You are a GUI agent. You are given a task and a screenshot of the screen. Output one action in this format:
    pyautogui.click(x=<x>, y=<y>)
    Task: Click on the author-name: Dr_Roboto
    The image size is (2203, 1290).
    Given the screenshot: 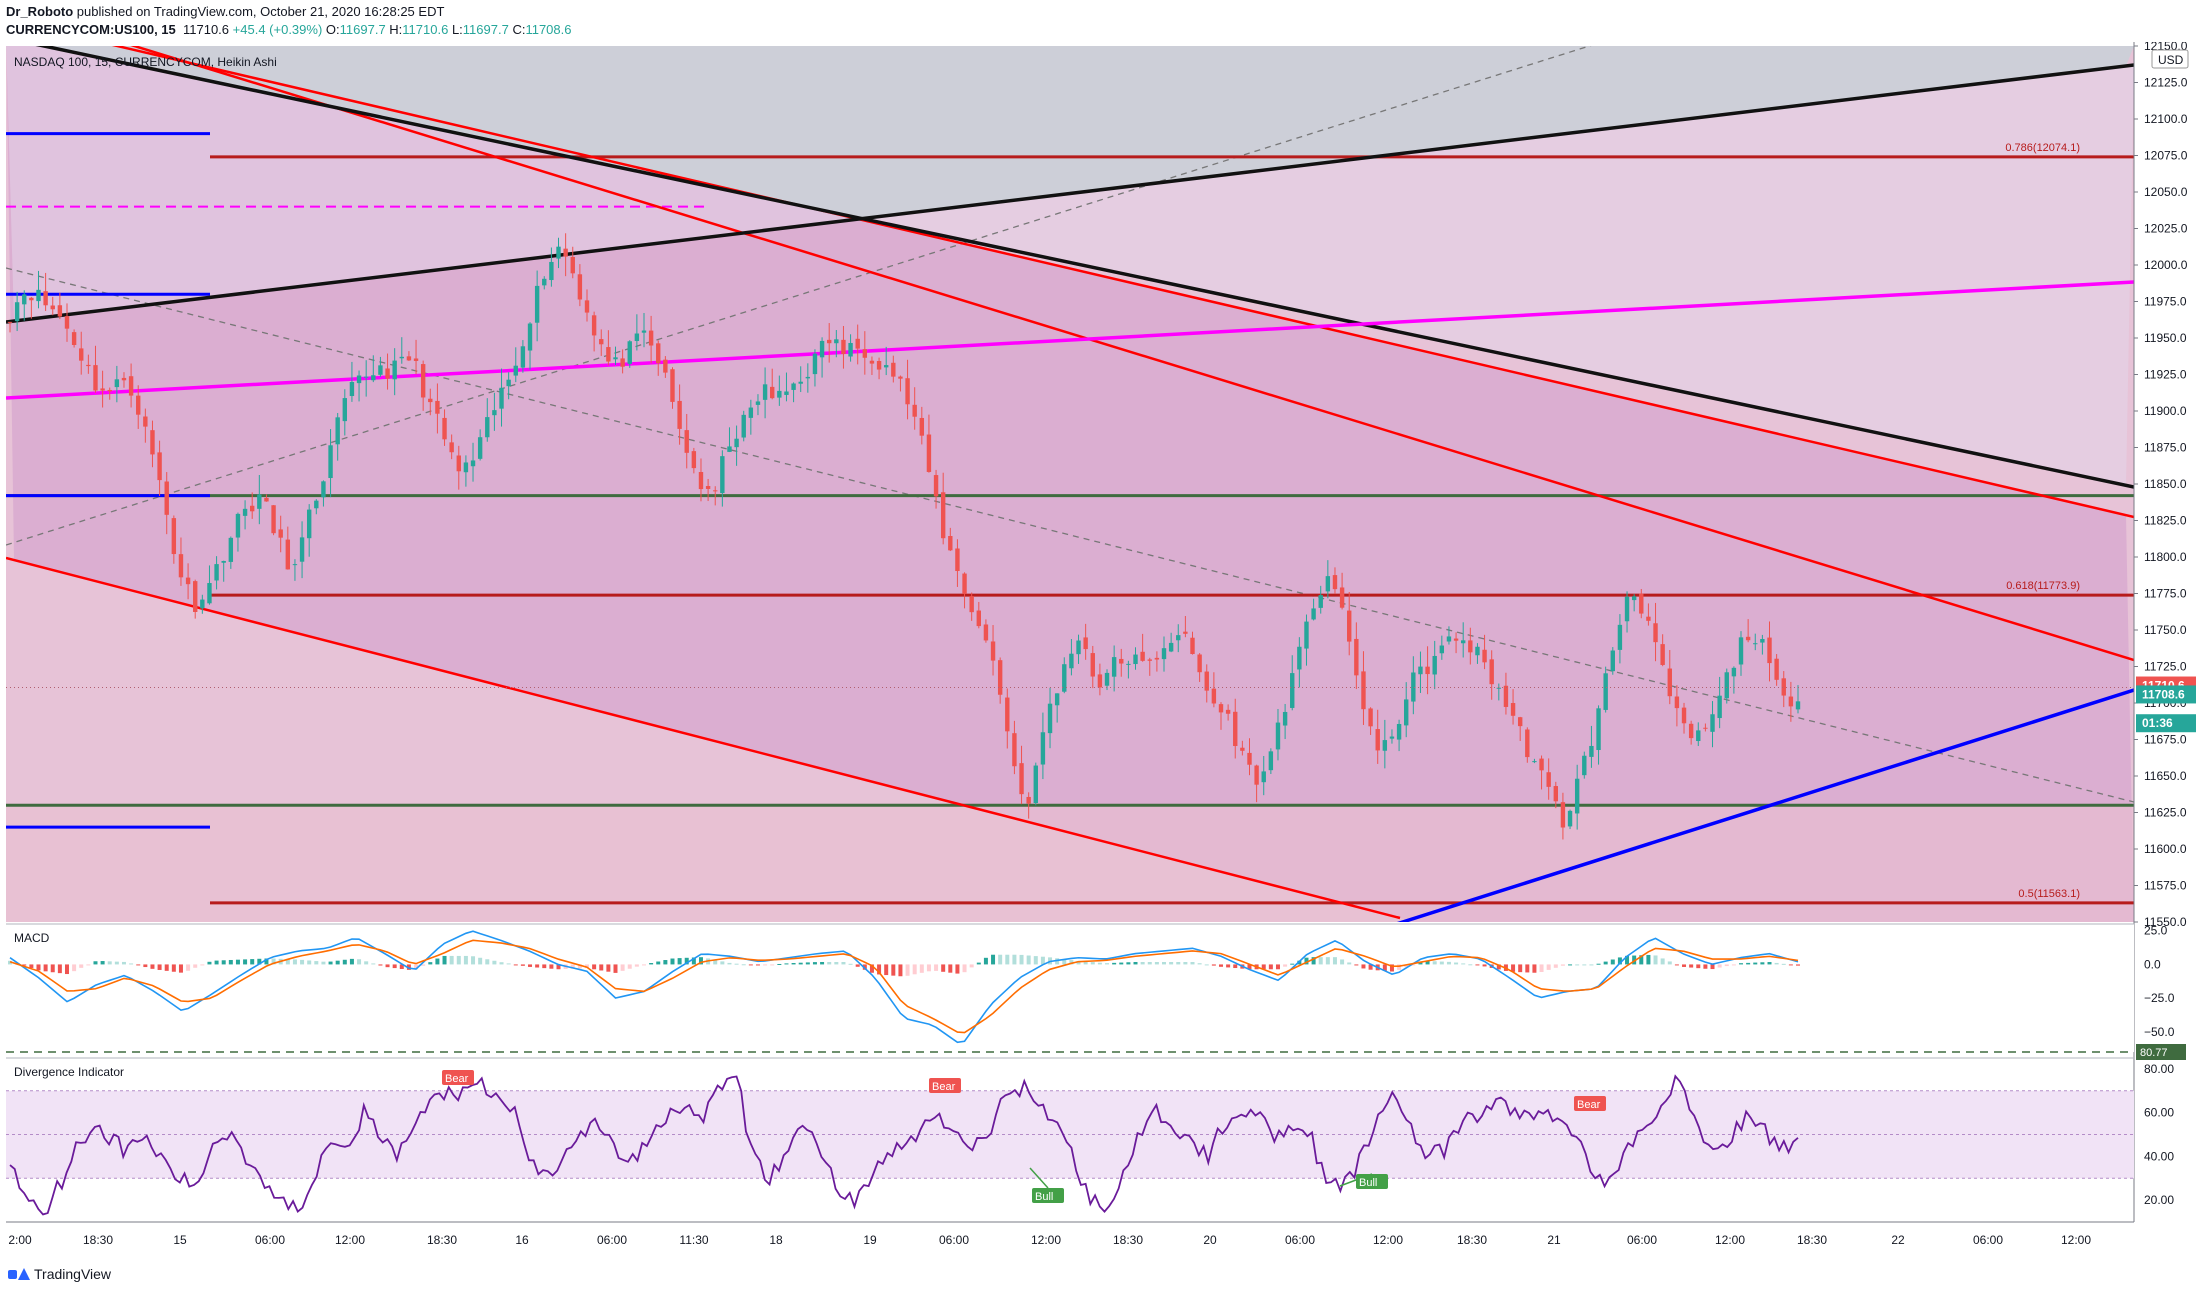 What is the action you would take?
    pyautogui.click(x=40, y=11)
    